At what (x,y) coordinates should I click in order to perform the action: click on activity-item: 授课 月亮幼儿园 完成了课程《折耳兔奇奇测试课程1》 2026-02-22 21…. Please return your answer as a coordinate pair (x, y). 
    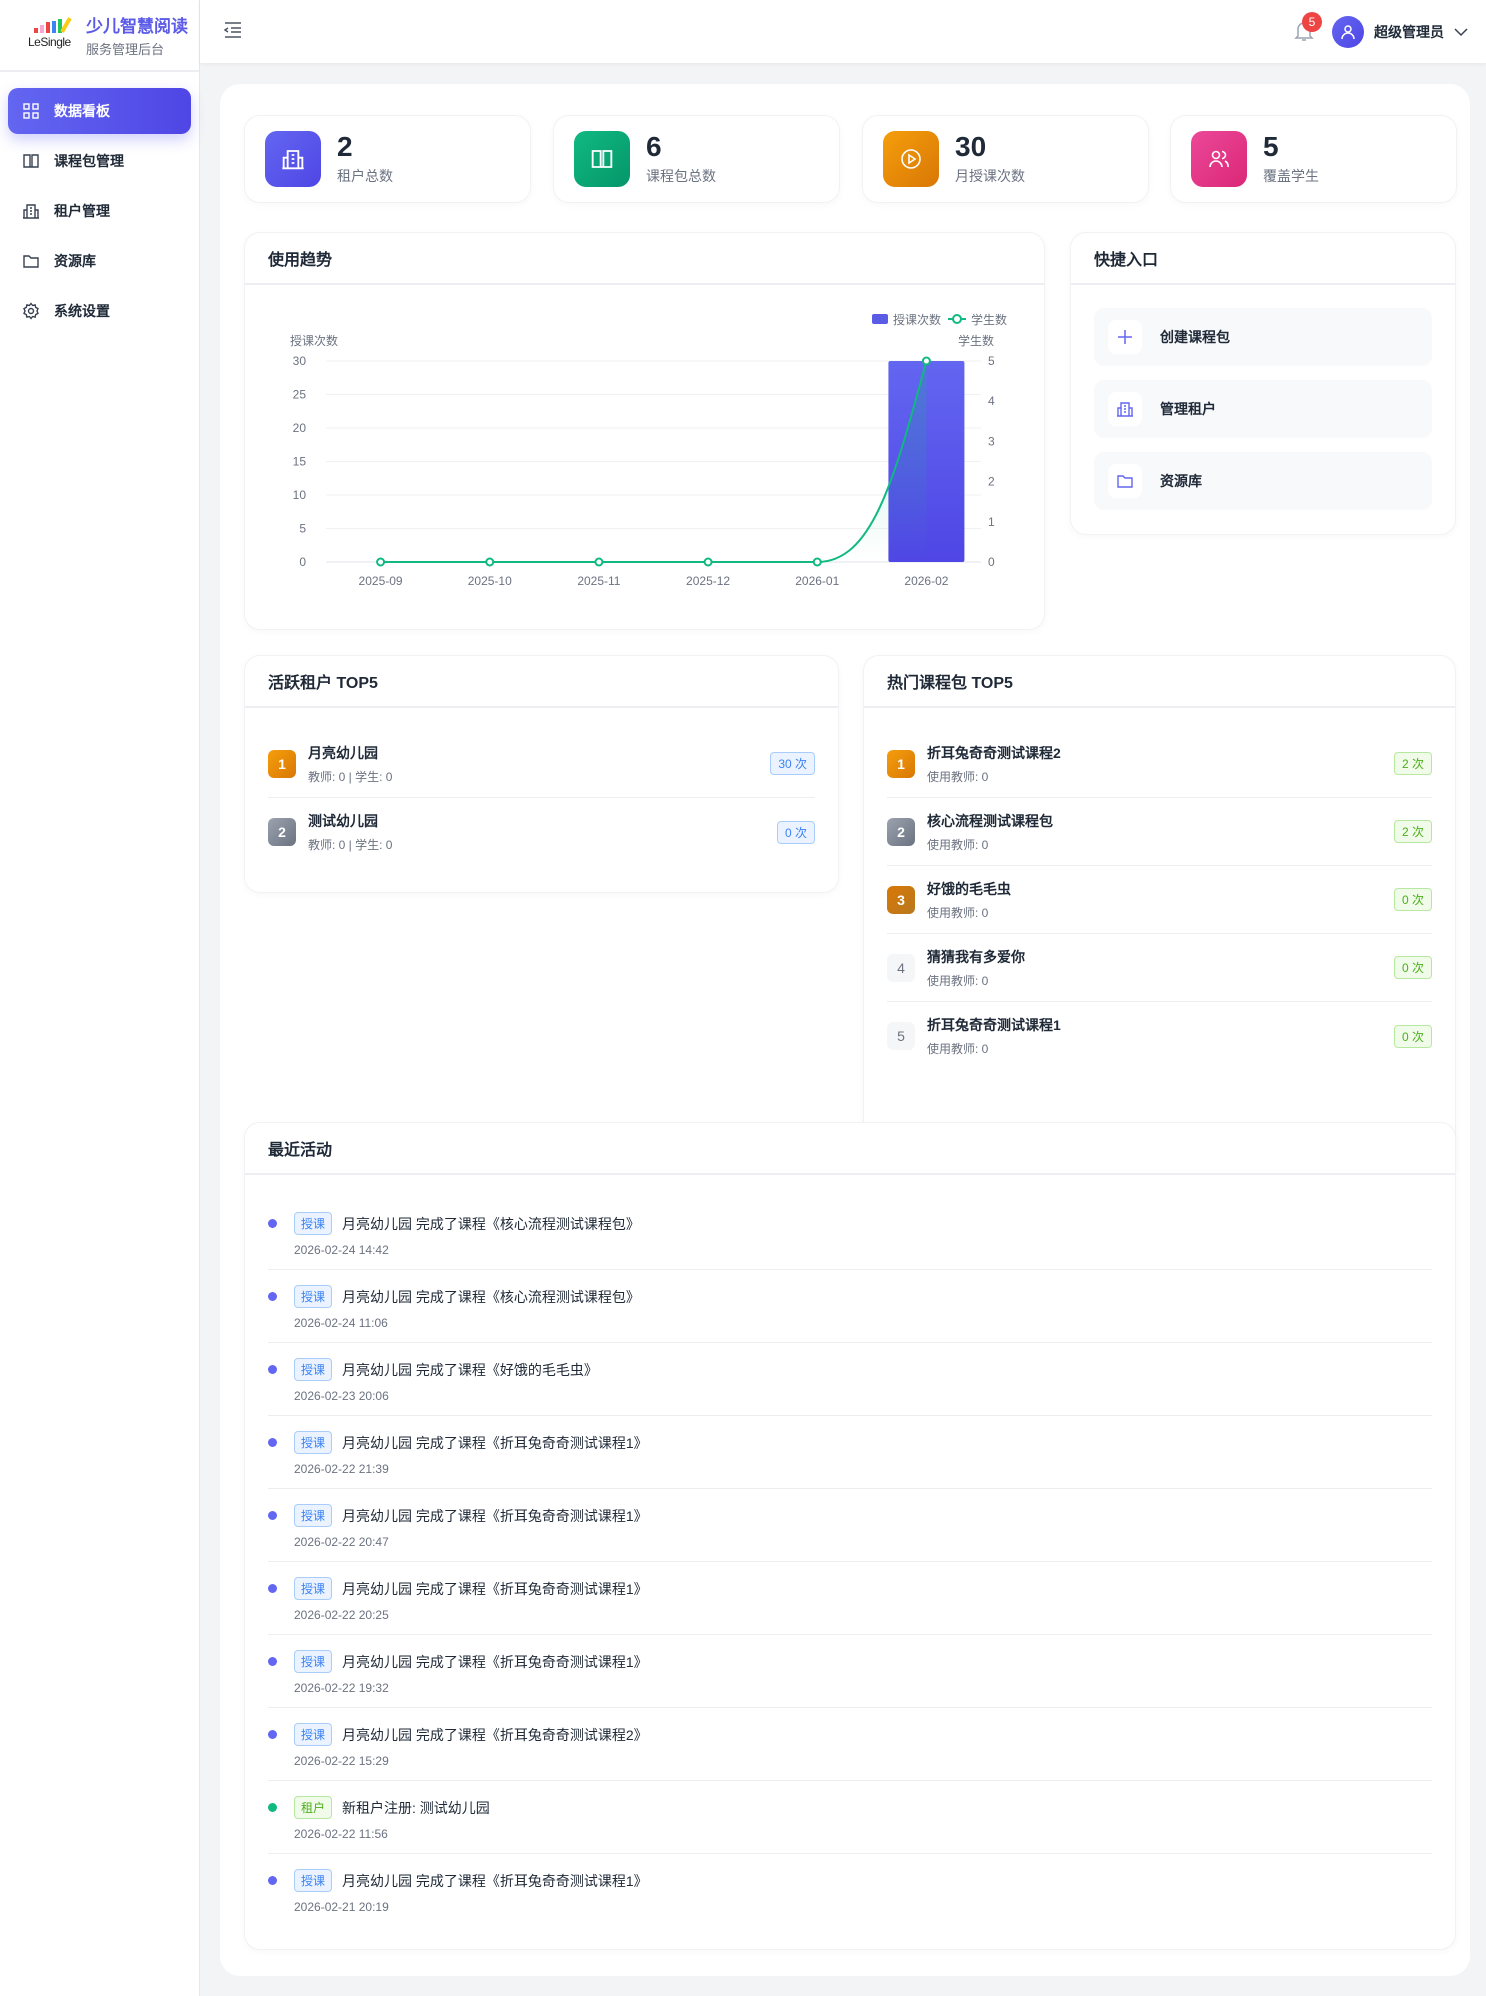
    Looking at the image, I should click on (850, 1452).